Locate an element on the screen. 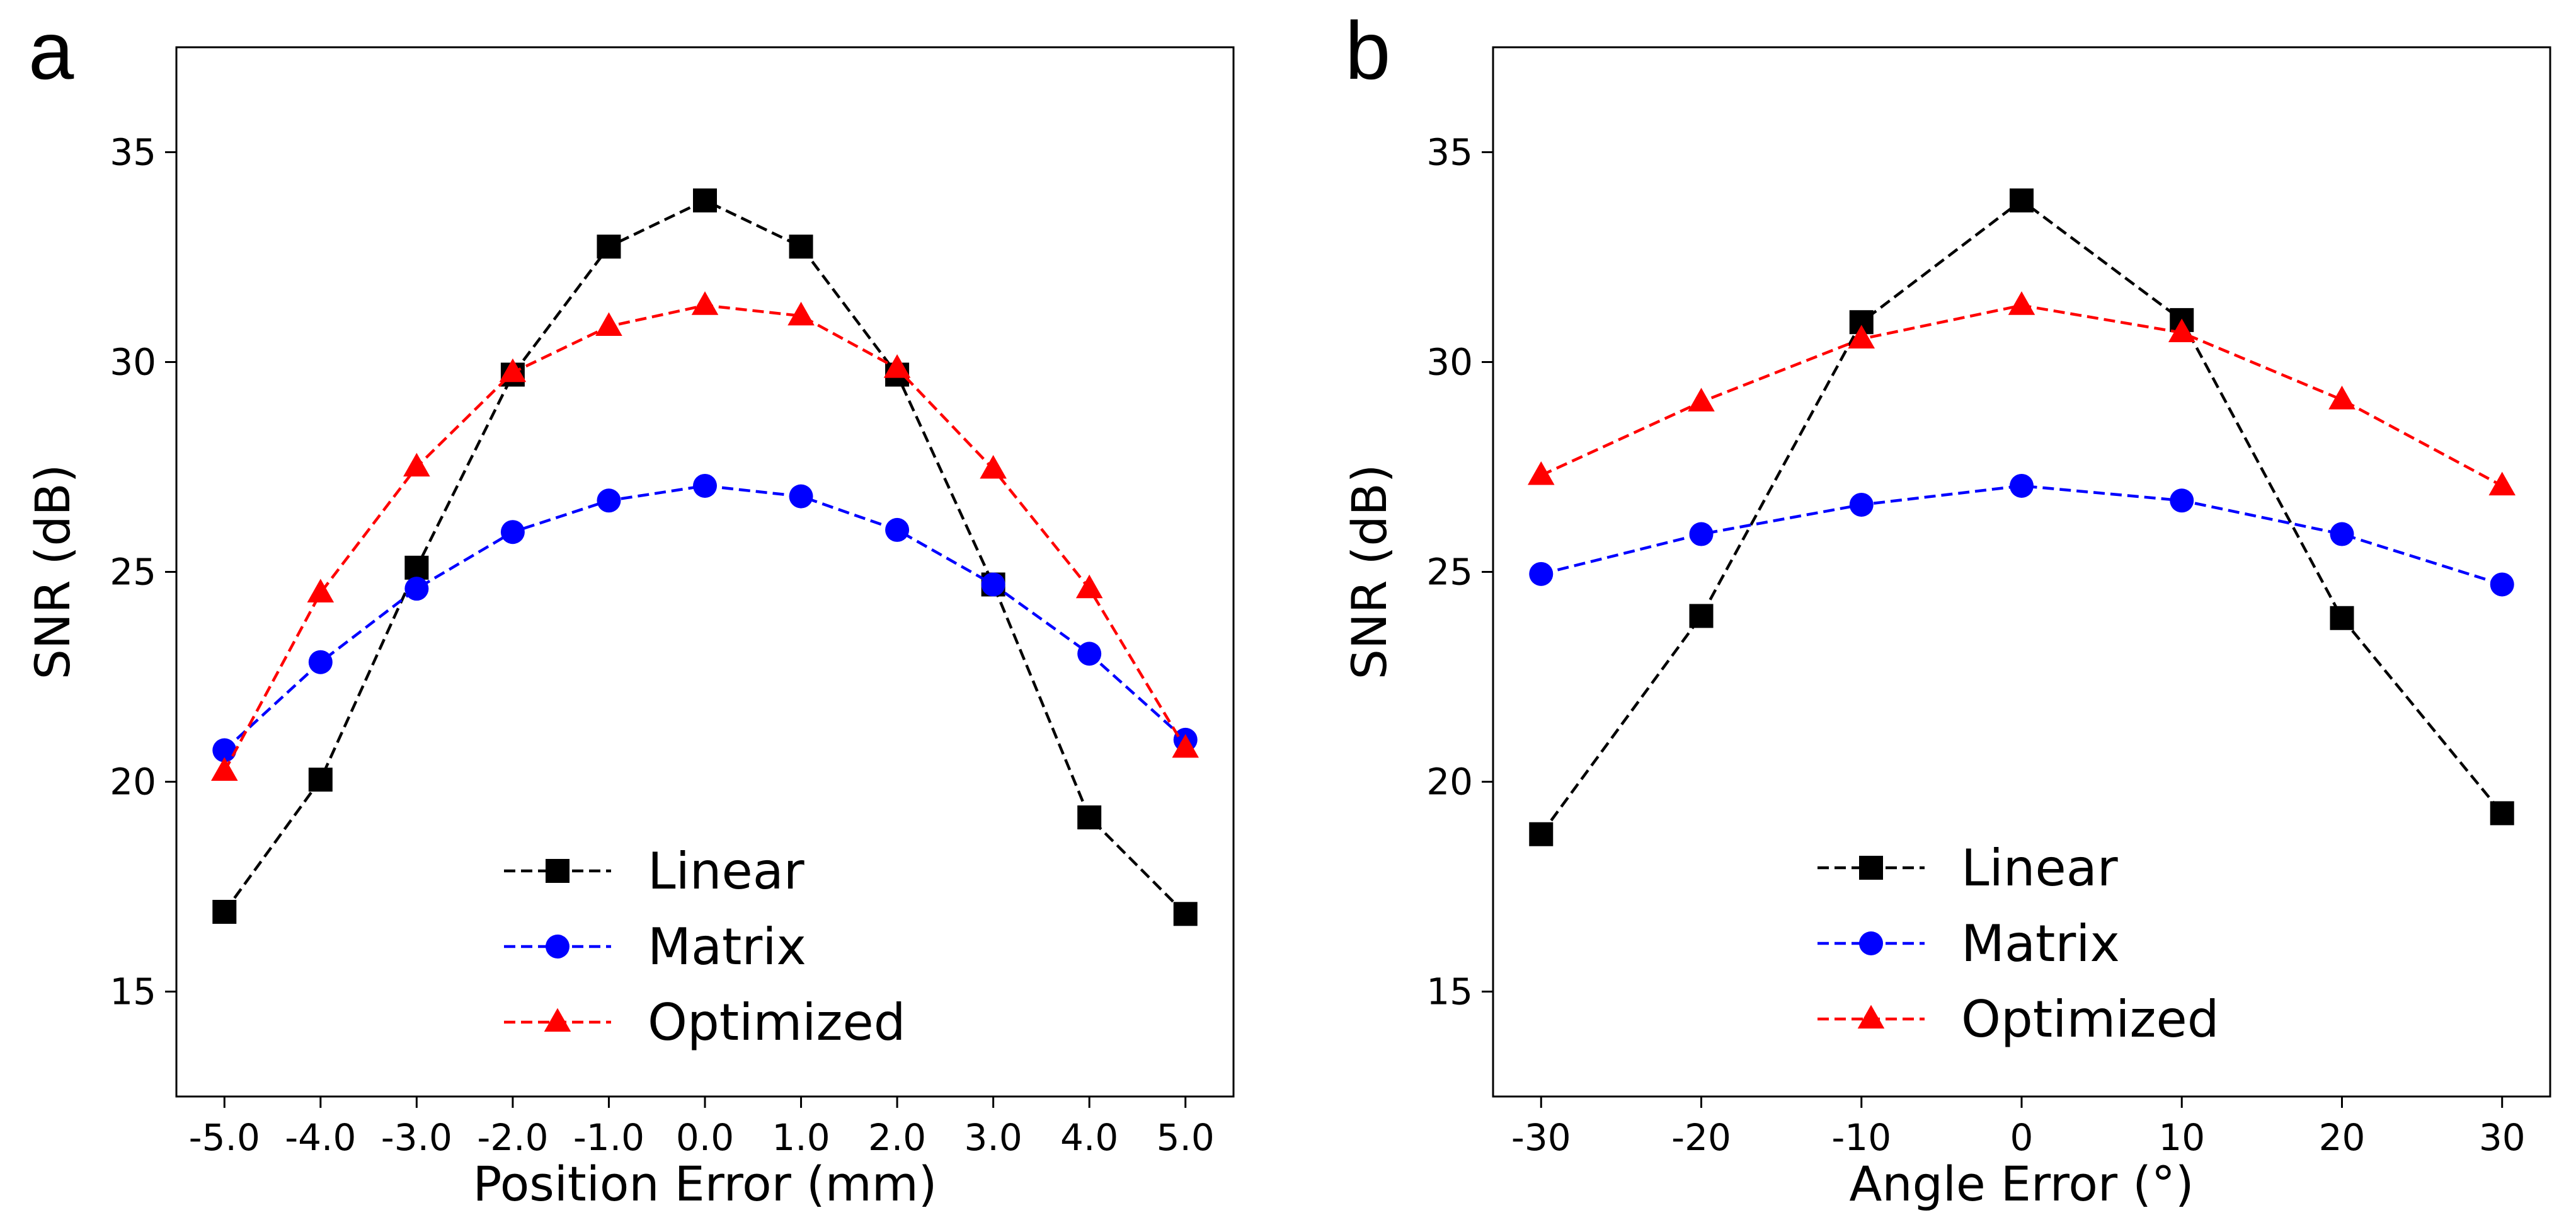  x-tick-label: 0 is located at coordinates (2022, 1137).